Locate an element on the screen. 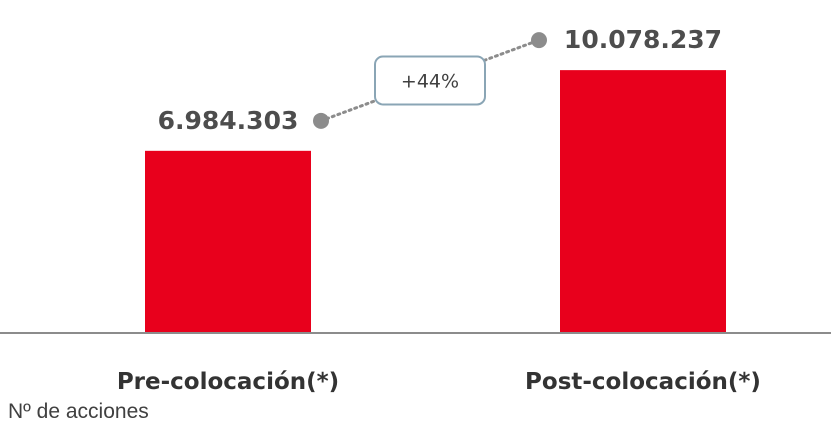  data-label-post-colocacion: 10.078.237 is located at coordinates (643, 39).